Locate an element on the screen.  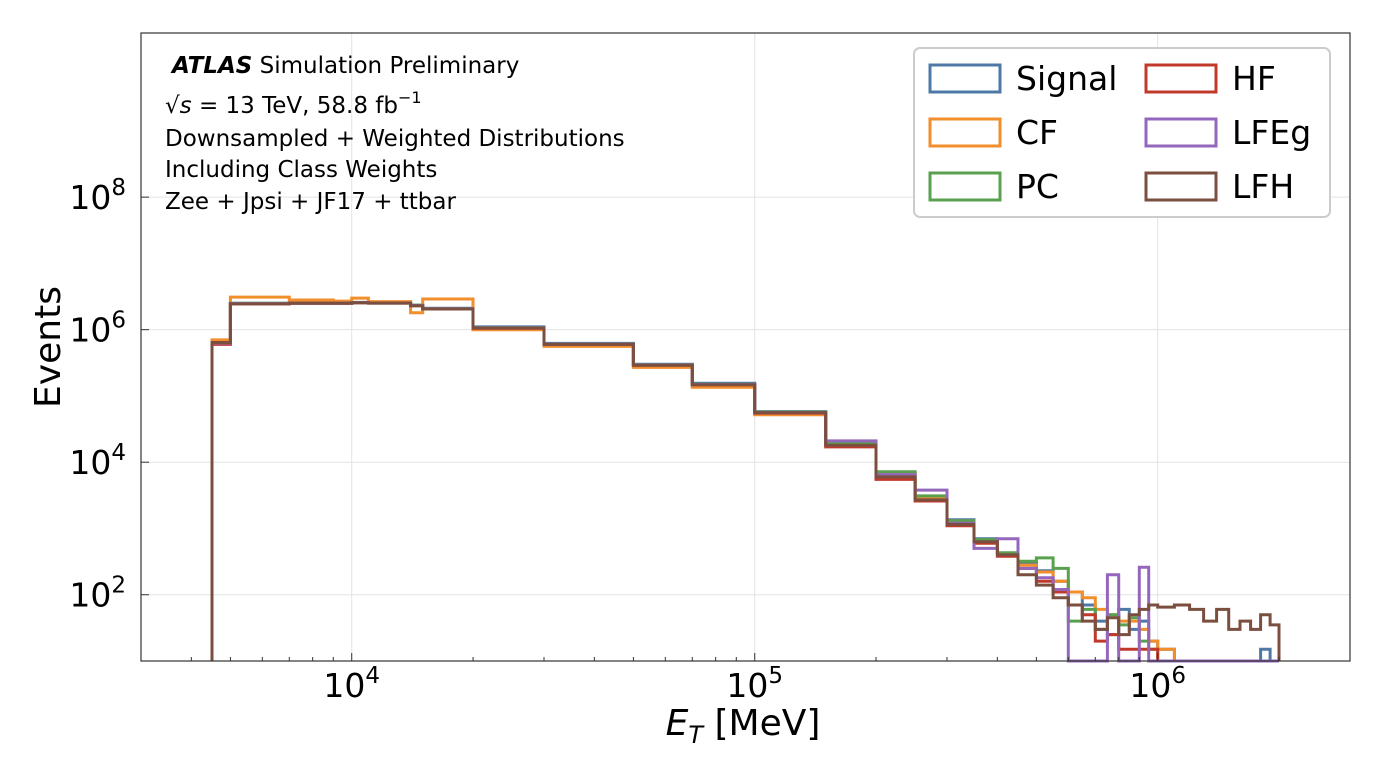
x-axis-label-subscript: T is located at coordinates (696, 735).